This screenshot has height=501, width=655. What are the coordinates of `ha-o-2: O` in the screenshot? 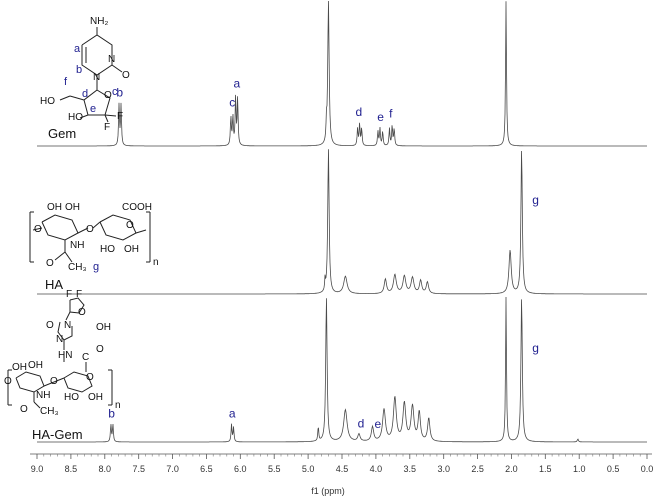 It's located at (90, 229).